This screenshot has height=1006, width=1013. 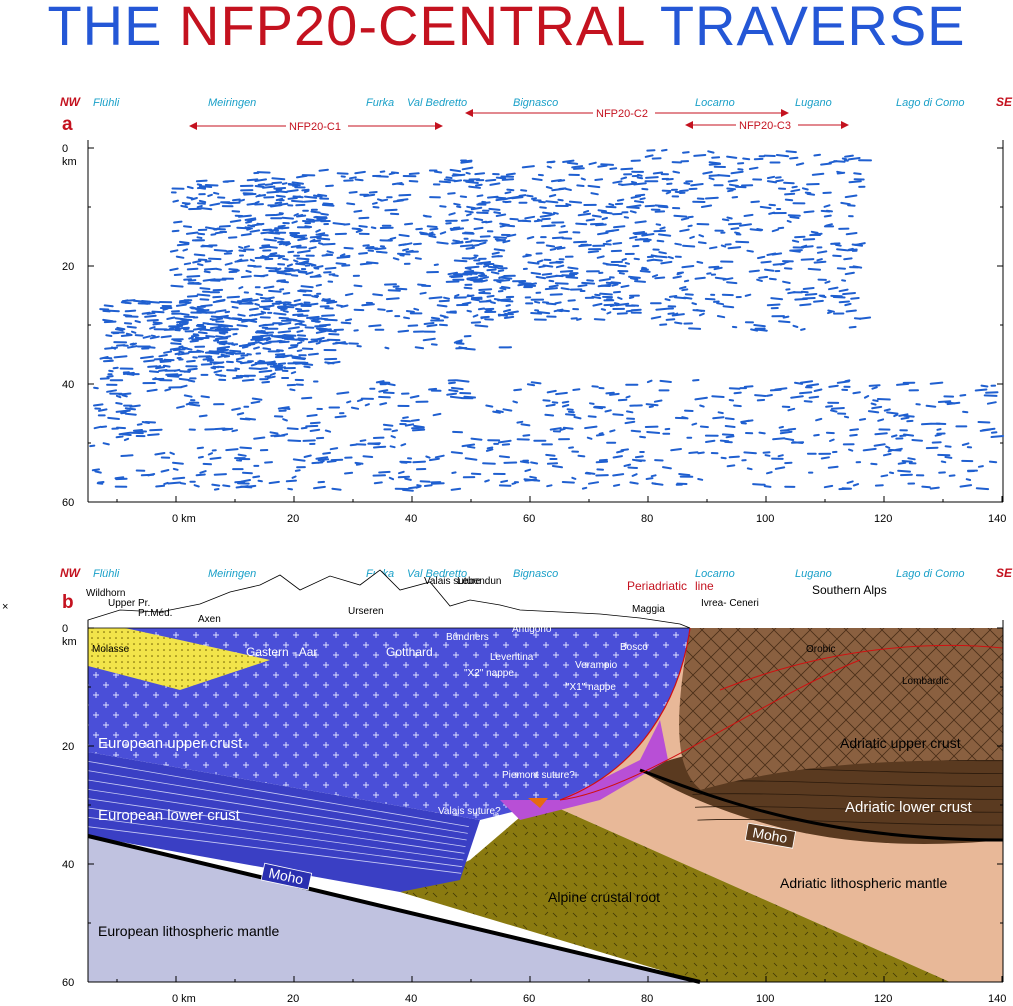 I want to click on panel-a-y-tick-0: 0, so click(x=65, y=149).